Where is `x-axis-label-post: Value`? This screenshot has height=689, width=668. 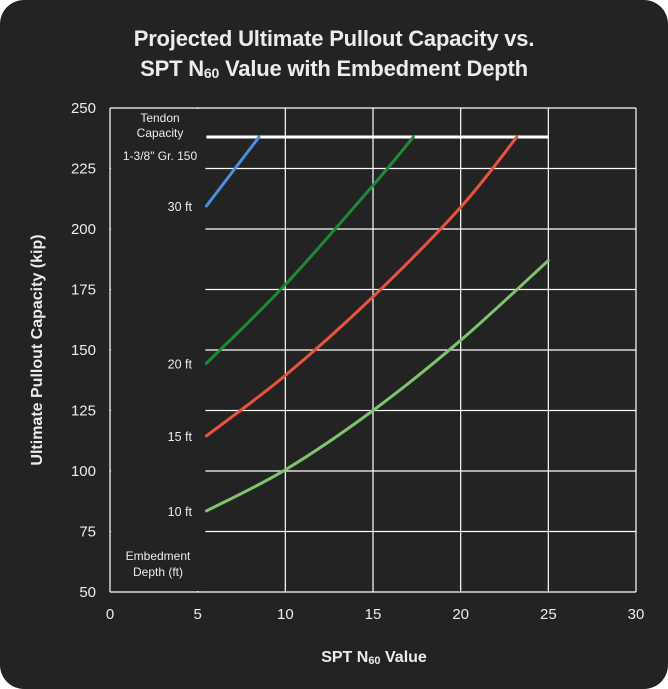 x-axis-label-post: Value is located at coordinates (404, 657).